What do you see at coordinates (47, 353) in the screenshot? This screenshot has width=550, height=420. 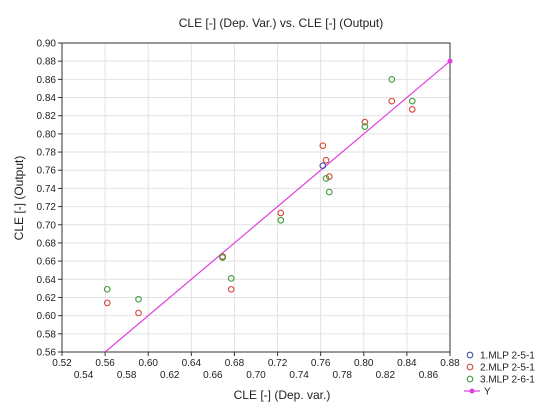 I see `y-tick-label: 0.56` at bounding box center [47, 353].